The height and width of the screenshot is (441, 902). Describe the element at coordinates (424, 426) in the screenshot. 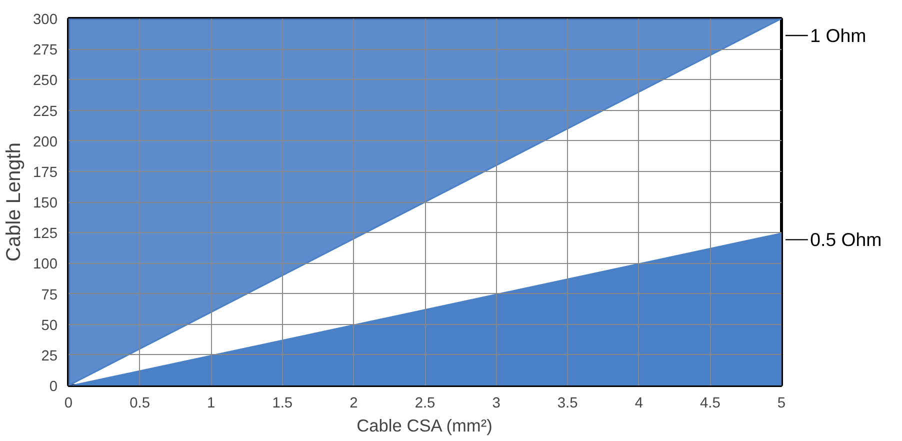

I see `x-axis-title: Cable CSA (mm²)` at that location.